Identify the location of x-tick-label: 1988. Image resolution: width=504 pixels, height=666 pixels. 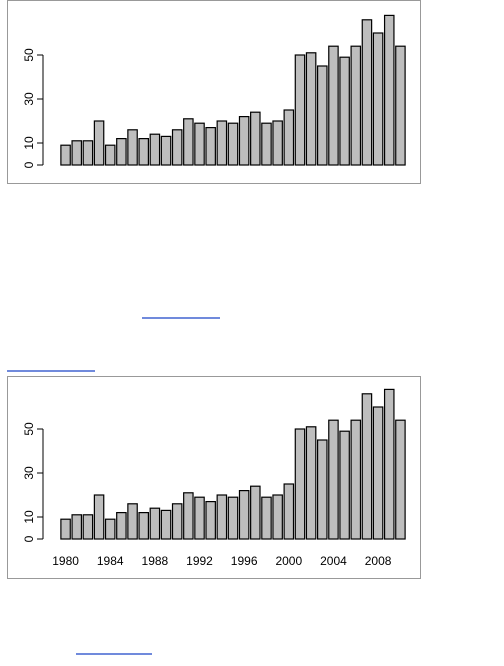
(155, 561).